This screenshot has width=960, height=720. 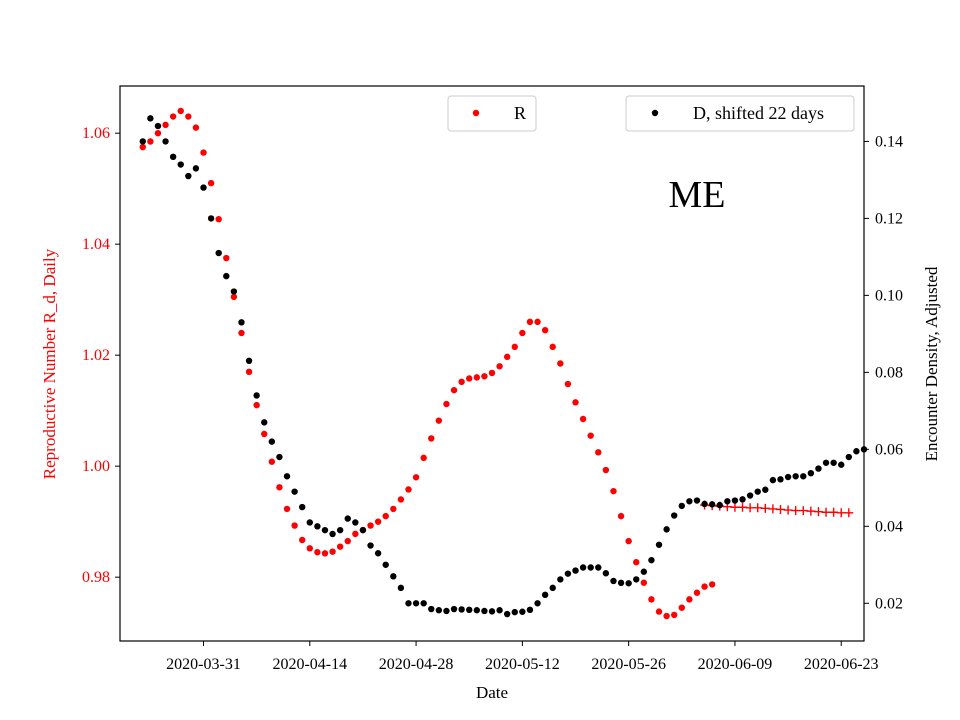 What do you see at coordinates (758, 113) in the screenshot?
I see `legend-d-label: D, shifted 22 days` at bounding box center [758, 113].